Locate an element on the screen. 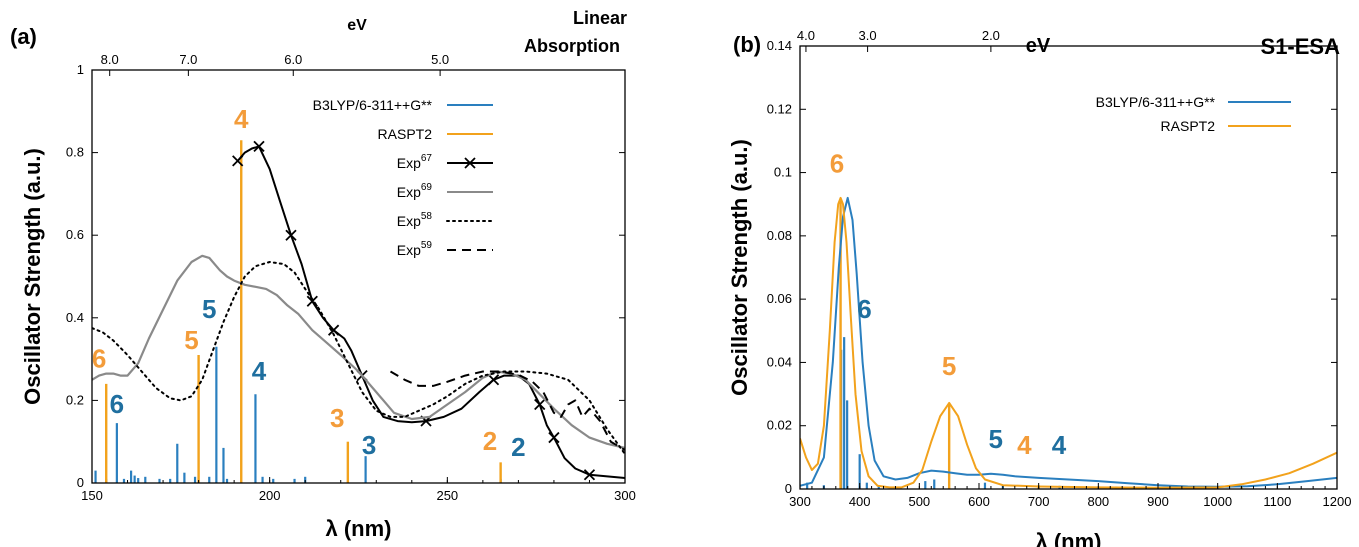 This screenshot has height=547, width=1359. y-tick-label-2: 0.4 is located at coordinates (75, 317).